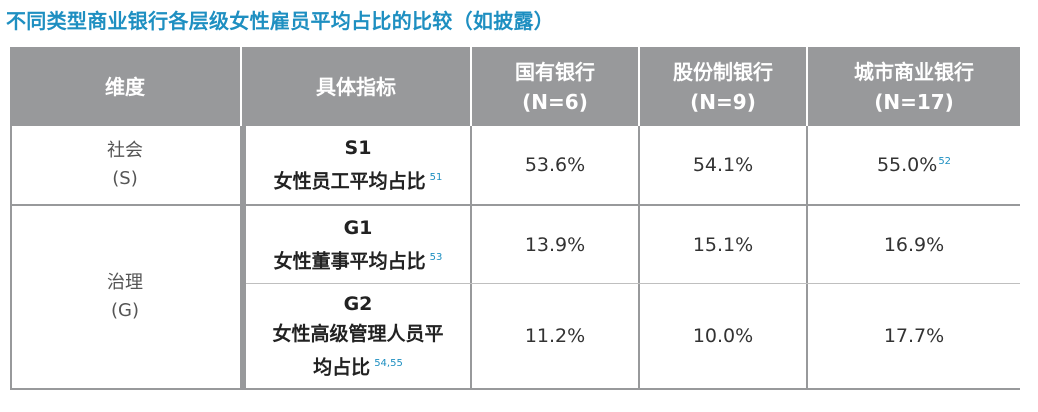  Describe the element at coordinates (555, 101) in the screenshot. I see `header-state-owned-count: (N=6)` at that location.